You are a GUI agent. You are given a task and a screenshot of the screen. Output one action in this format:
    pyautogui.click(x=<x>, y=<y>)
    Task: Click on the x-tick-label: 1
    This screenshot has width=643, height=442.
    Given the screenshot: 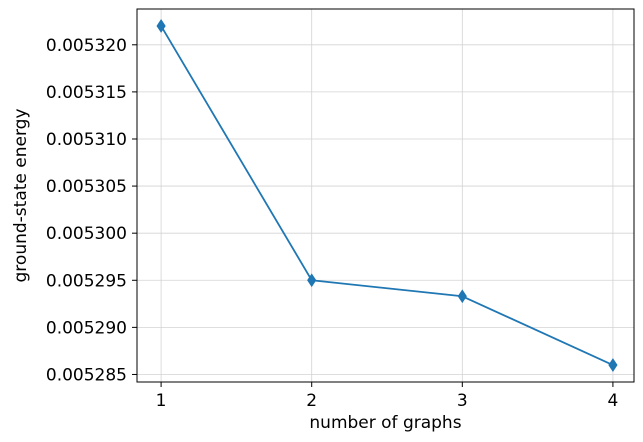 What is the action you would take?
    pyautogui.click(x=161, y=401)
    